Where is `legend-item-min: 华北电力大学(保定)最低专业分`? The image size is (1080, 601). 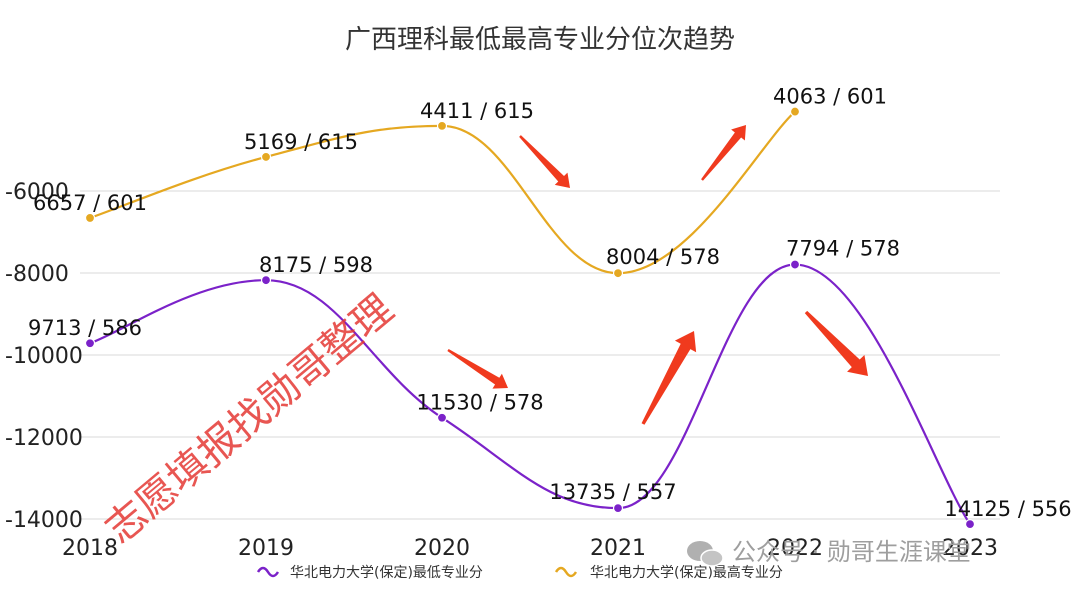 legend-item-min: 华北电力大学(保定)最低专业分 is located at coordinates (369, 573).